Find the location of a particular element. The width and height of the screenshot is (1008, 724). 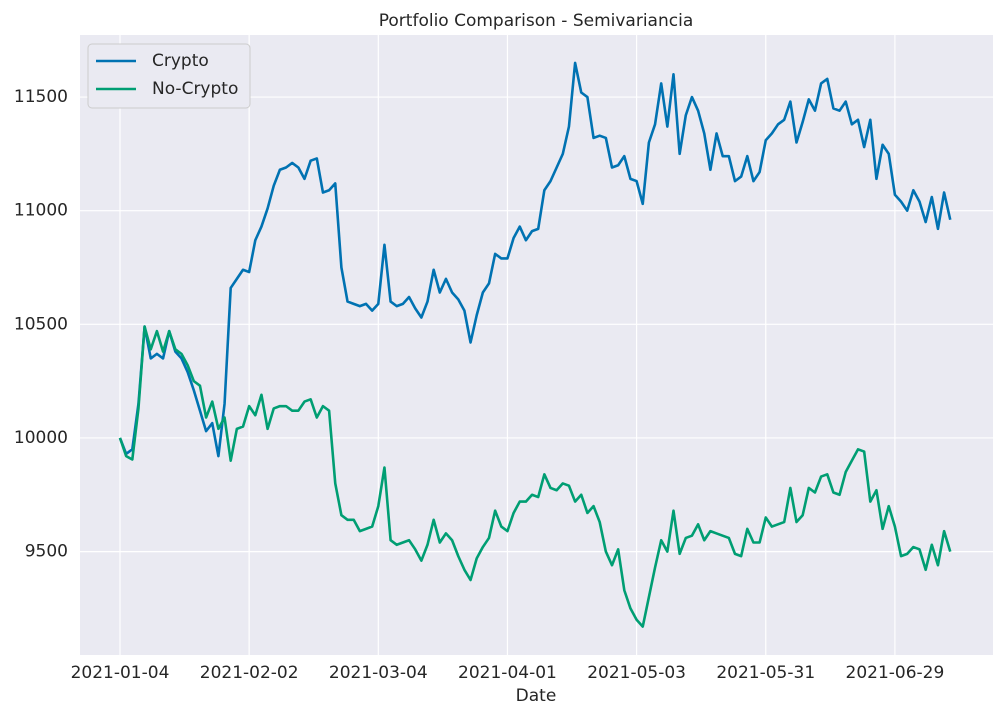

y-tick-label: 10500 is located at coordinates (41, 324).